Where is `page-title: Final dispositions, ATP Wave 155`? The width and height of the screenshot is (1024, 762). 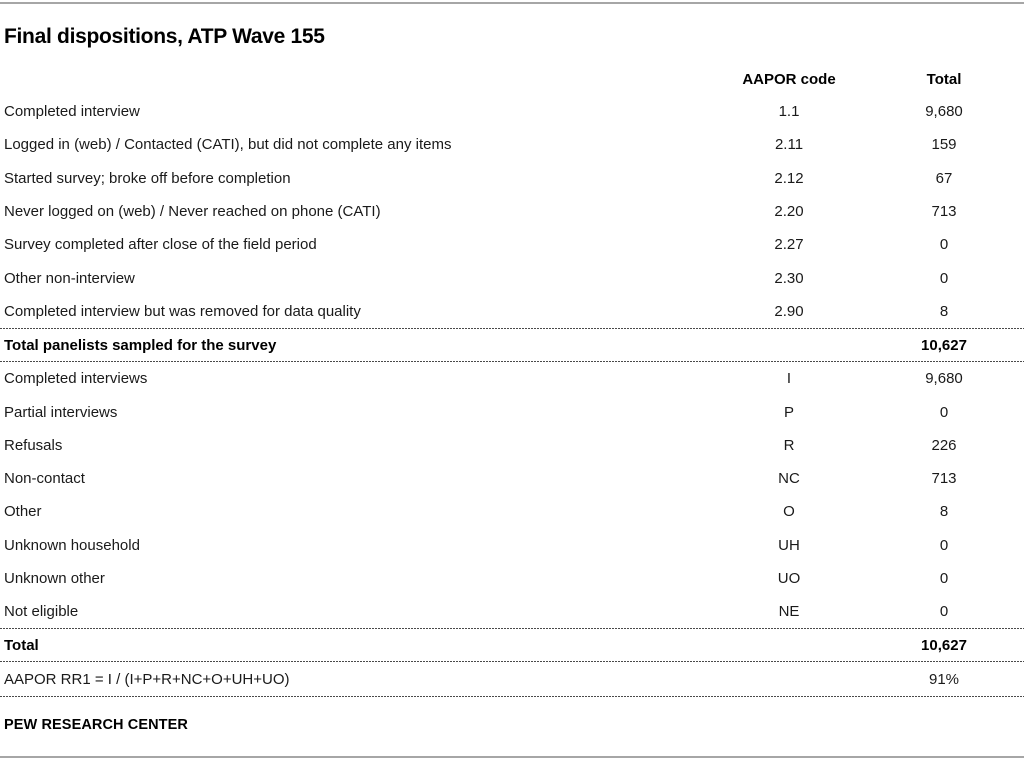 page-title: Final dispositions, ATP Wave 155 is located at coordinates (164, 36).